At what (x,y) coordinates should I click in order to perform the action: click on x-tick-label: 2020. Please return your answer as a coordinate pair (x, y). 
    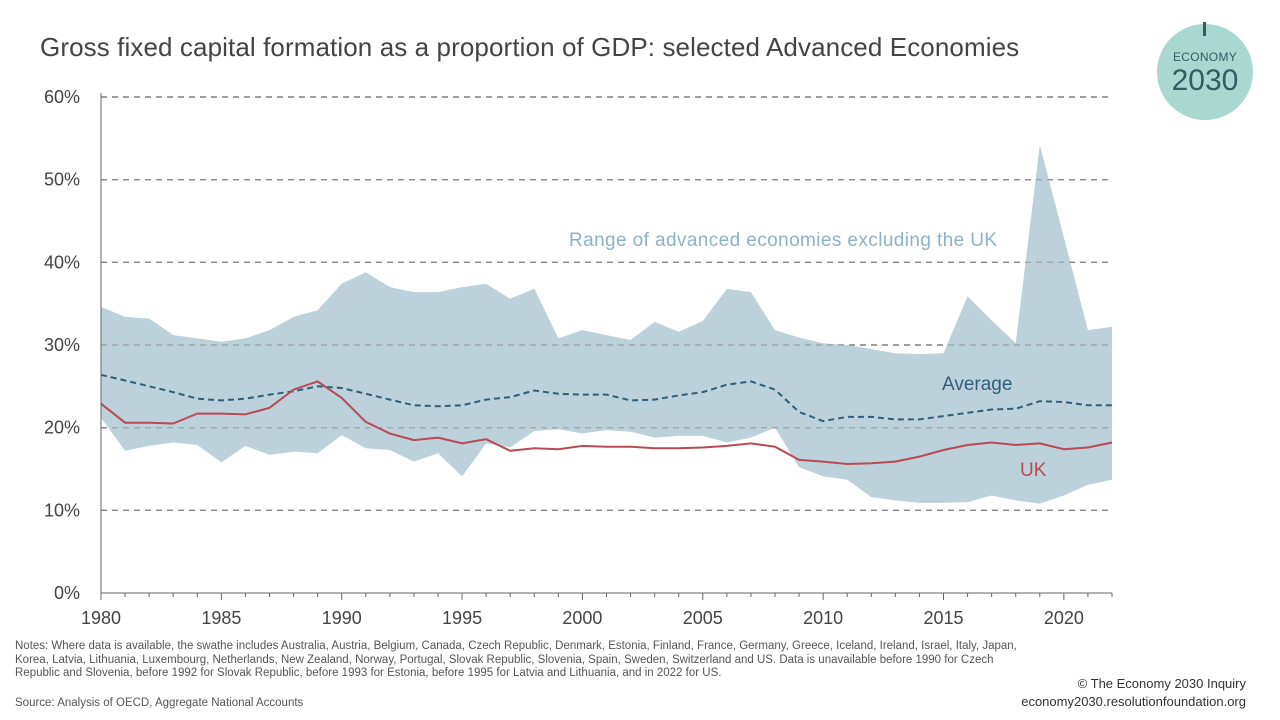
    Looking at the image, I should click on (1064, 618).